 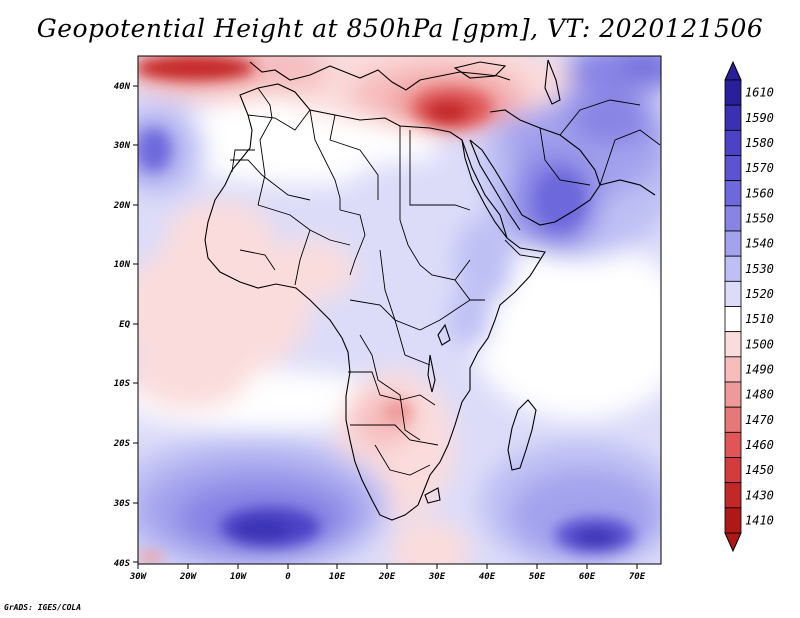 I want to click on colorbar-bottom-arrow, so click(x=733, y=542).